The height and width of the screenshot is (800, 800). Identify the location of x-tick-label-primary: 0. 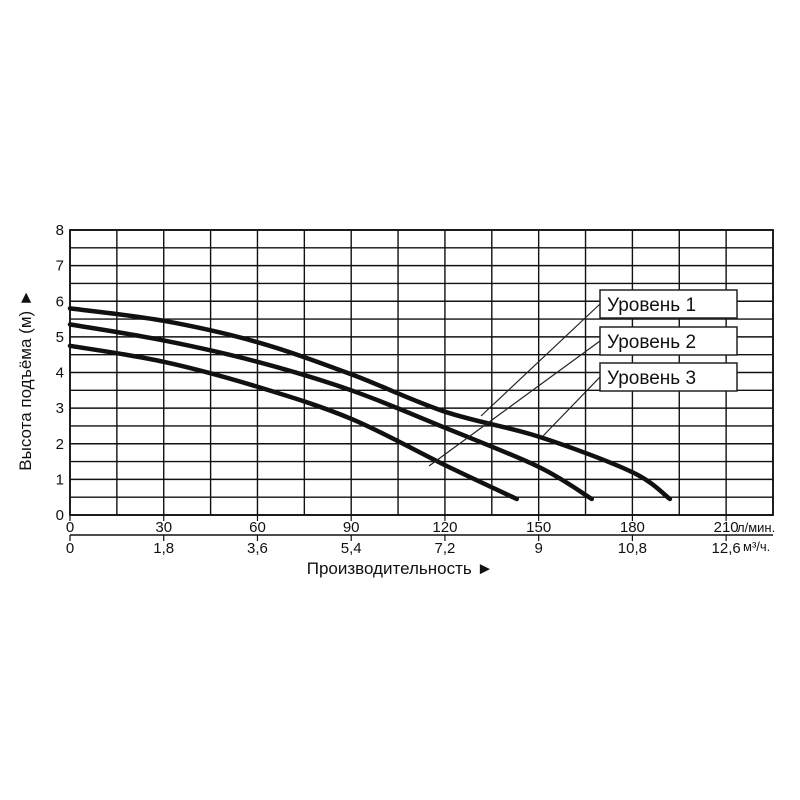
(70, 527).